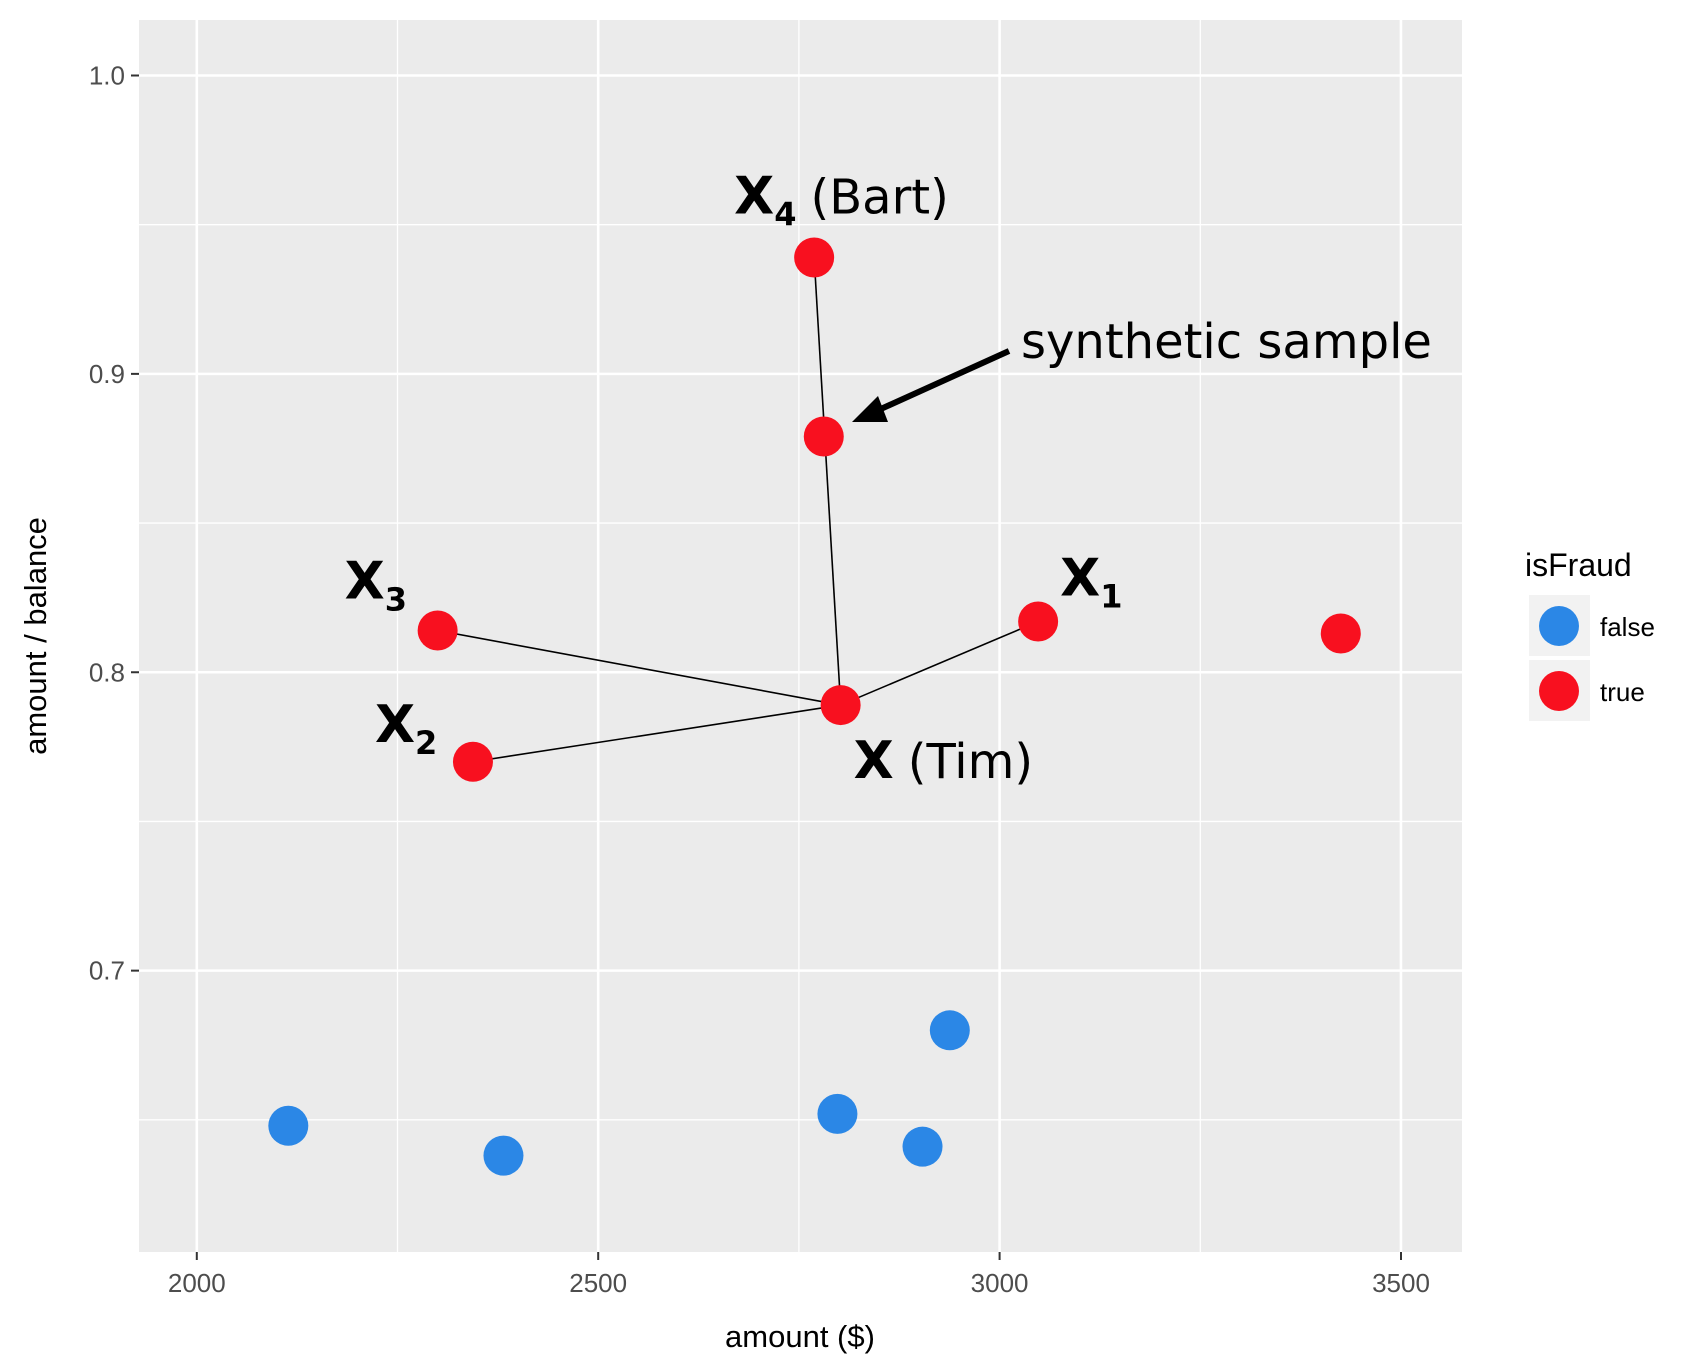  Describe the element at coordinates (1622, 692) in the screenshot. I see `legend-label: true` at that location.